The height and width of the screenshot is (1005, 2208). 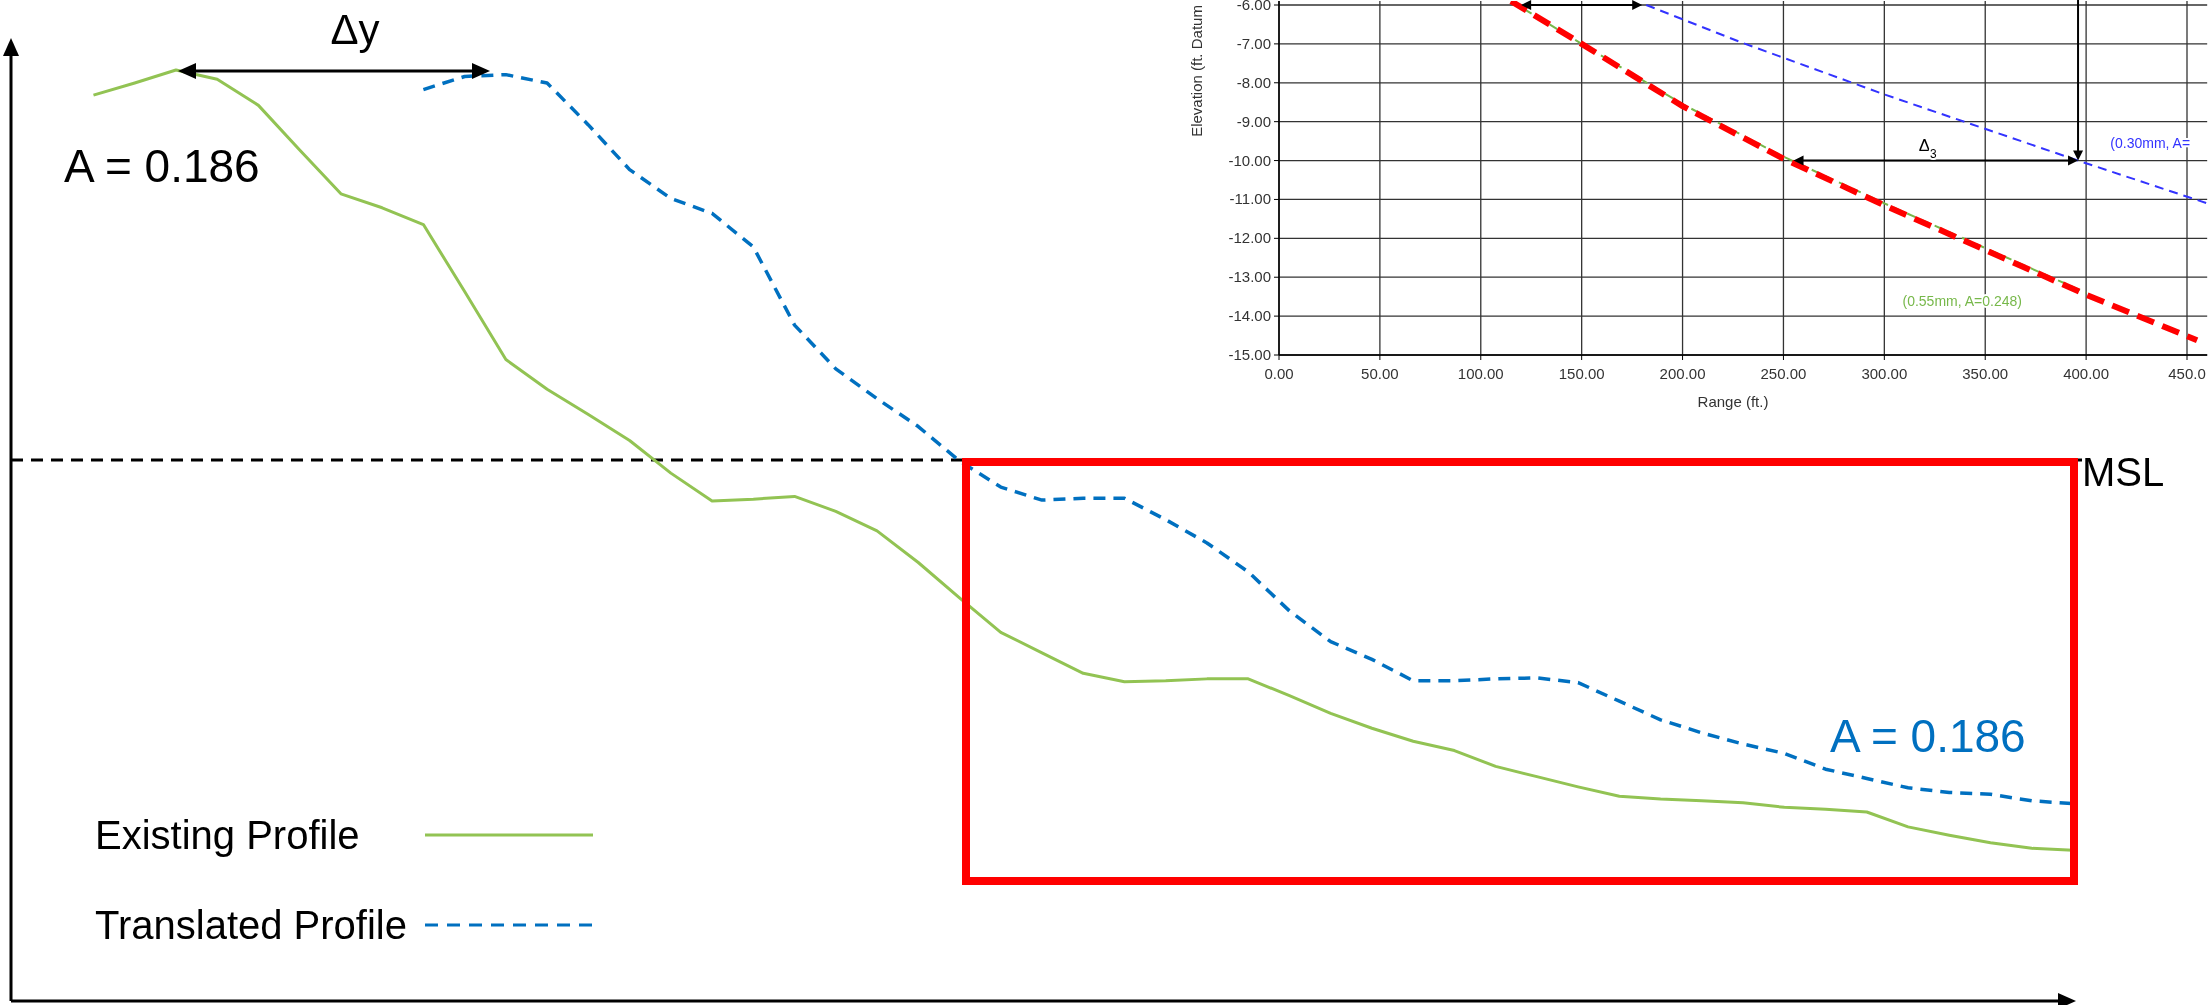 I want to click on x-tick-label: 0.00, so click(x=1279, y=373).